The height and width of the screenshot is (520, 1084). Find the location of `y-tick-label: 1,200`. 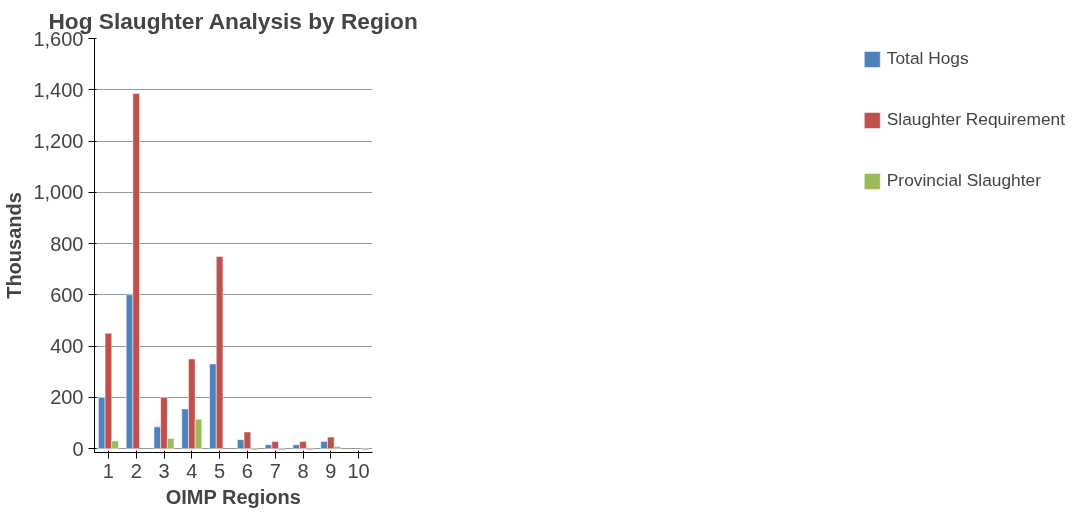

y-tick-label: 1,200 is located at coordinates (58, 141).